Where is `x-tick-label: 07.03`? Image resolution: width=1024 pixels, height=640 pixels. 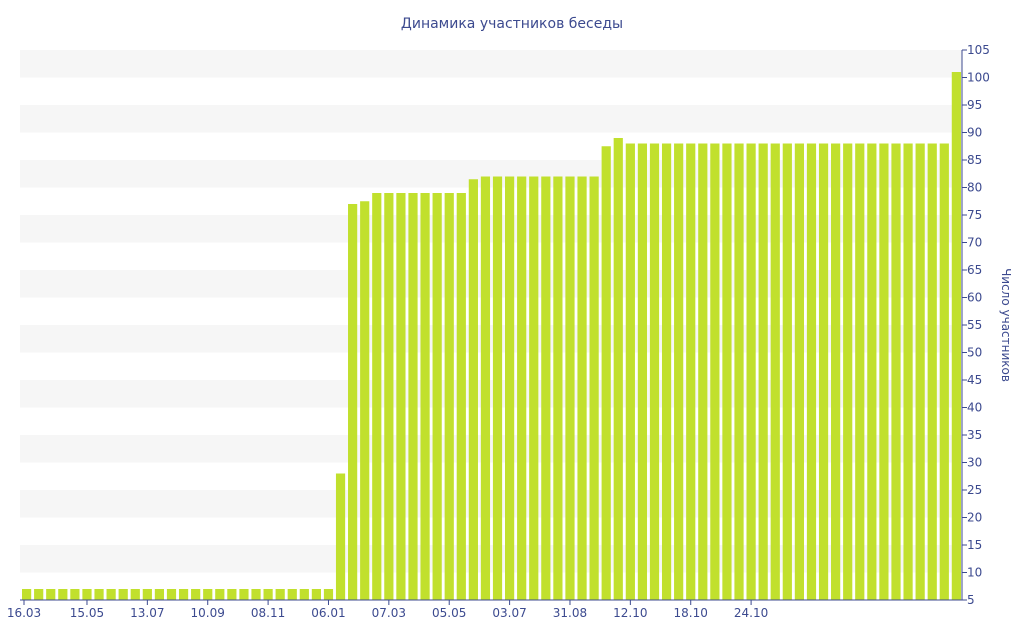 x-tick-label: 07.03 is located at coordinates (389, 613).